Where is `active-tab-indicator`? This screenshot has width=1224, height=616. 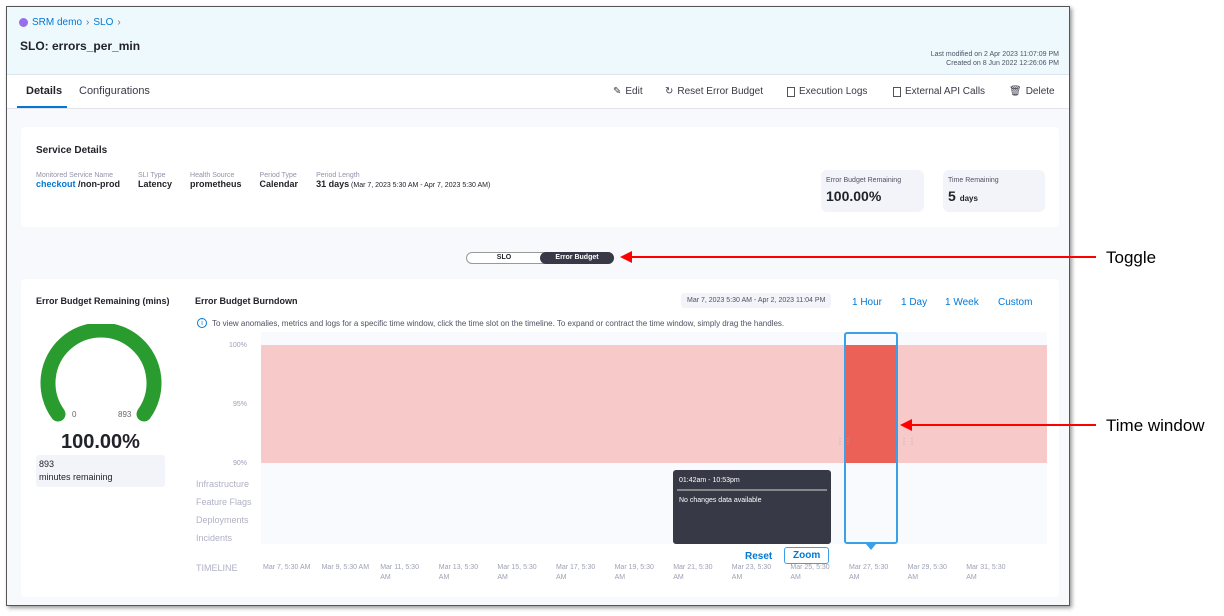
active-tab-indicator is located at coordinates (42, 107).